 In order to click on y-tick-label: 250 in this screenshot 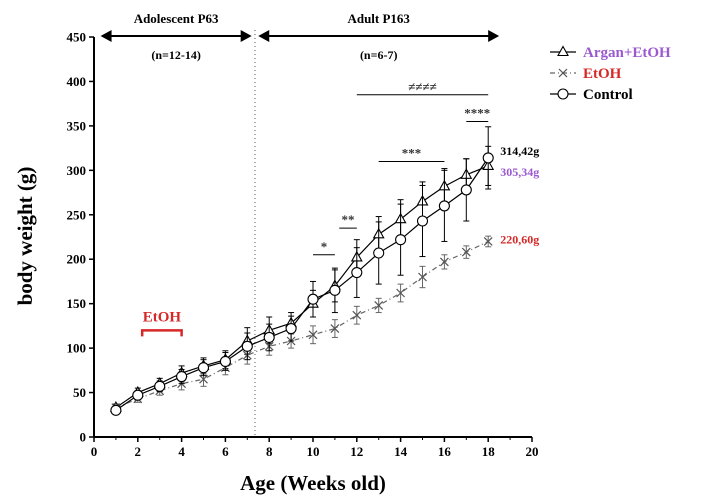, I will do `click(77, 214)`.